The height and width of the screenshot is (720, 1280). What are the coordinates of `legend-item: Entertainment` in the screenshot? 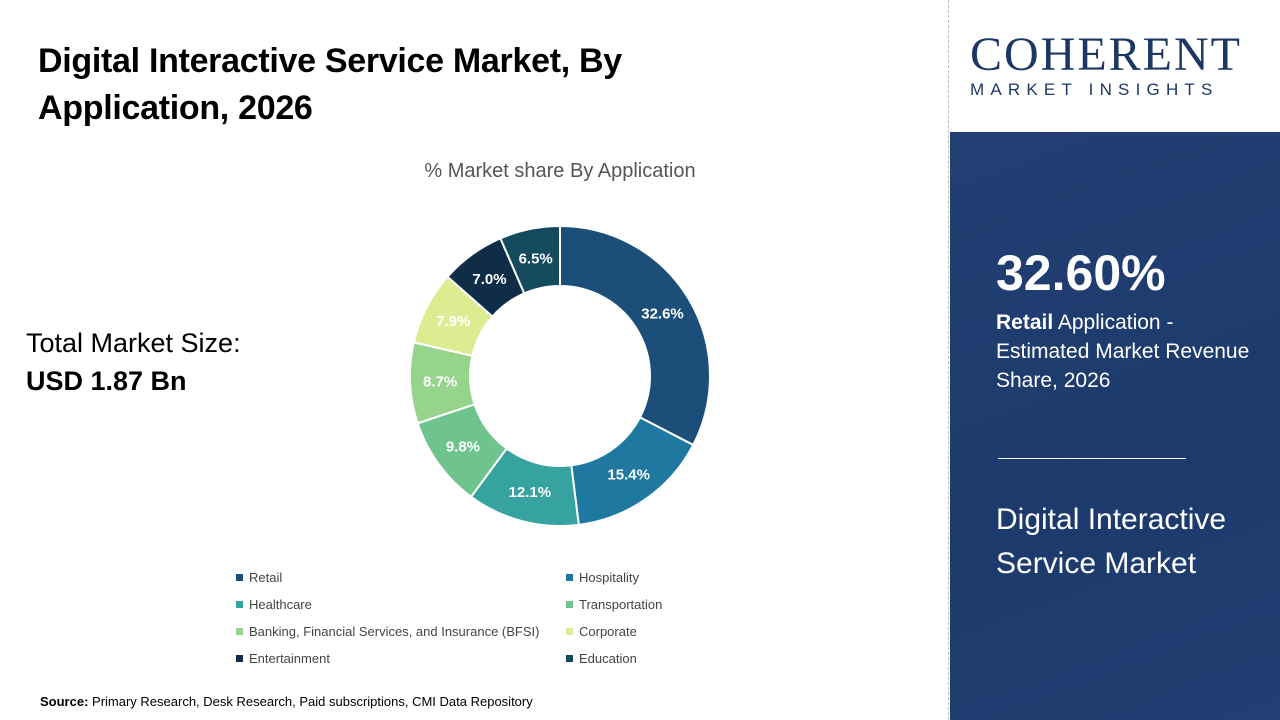 It's located at (401, 658).